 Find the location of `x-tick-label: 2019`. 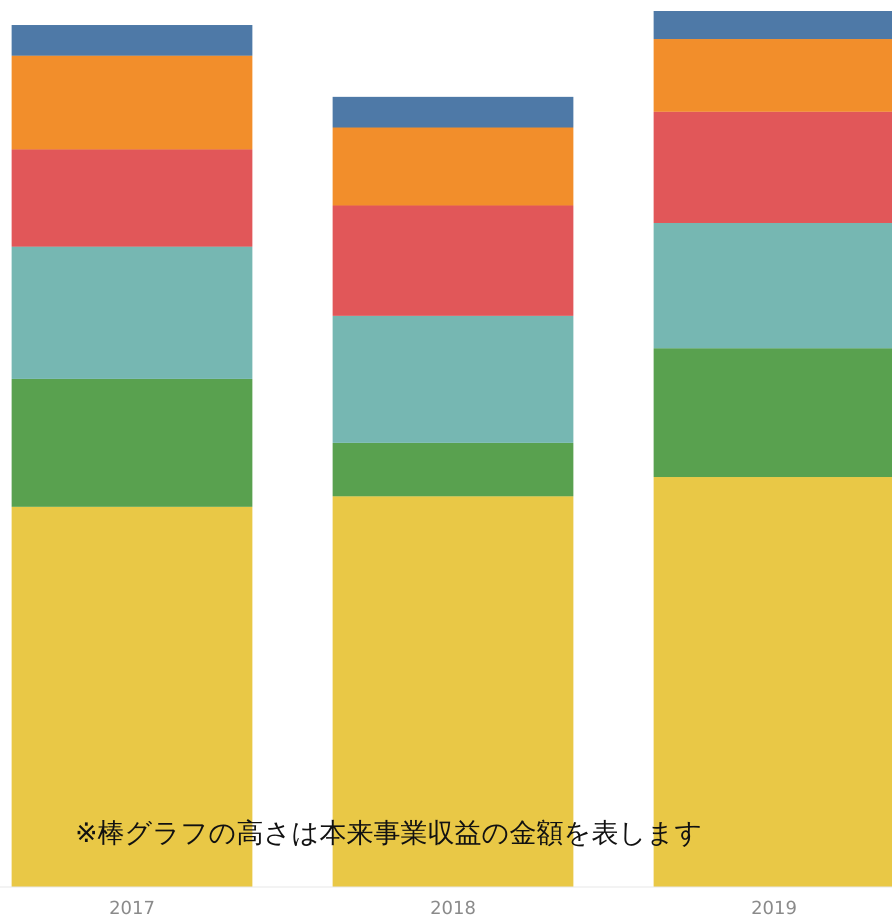

x-tick-label: 2019 is located at coordinates (774, 908).